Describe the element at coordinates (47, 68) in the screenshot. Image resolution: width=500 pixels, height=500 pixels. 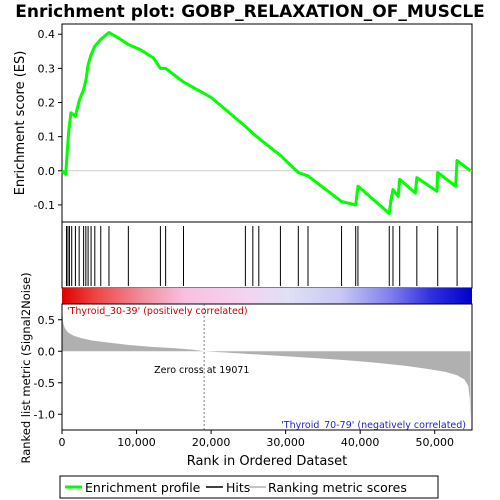
I see `es-ytick-label: 0.3` at that location.